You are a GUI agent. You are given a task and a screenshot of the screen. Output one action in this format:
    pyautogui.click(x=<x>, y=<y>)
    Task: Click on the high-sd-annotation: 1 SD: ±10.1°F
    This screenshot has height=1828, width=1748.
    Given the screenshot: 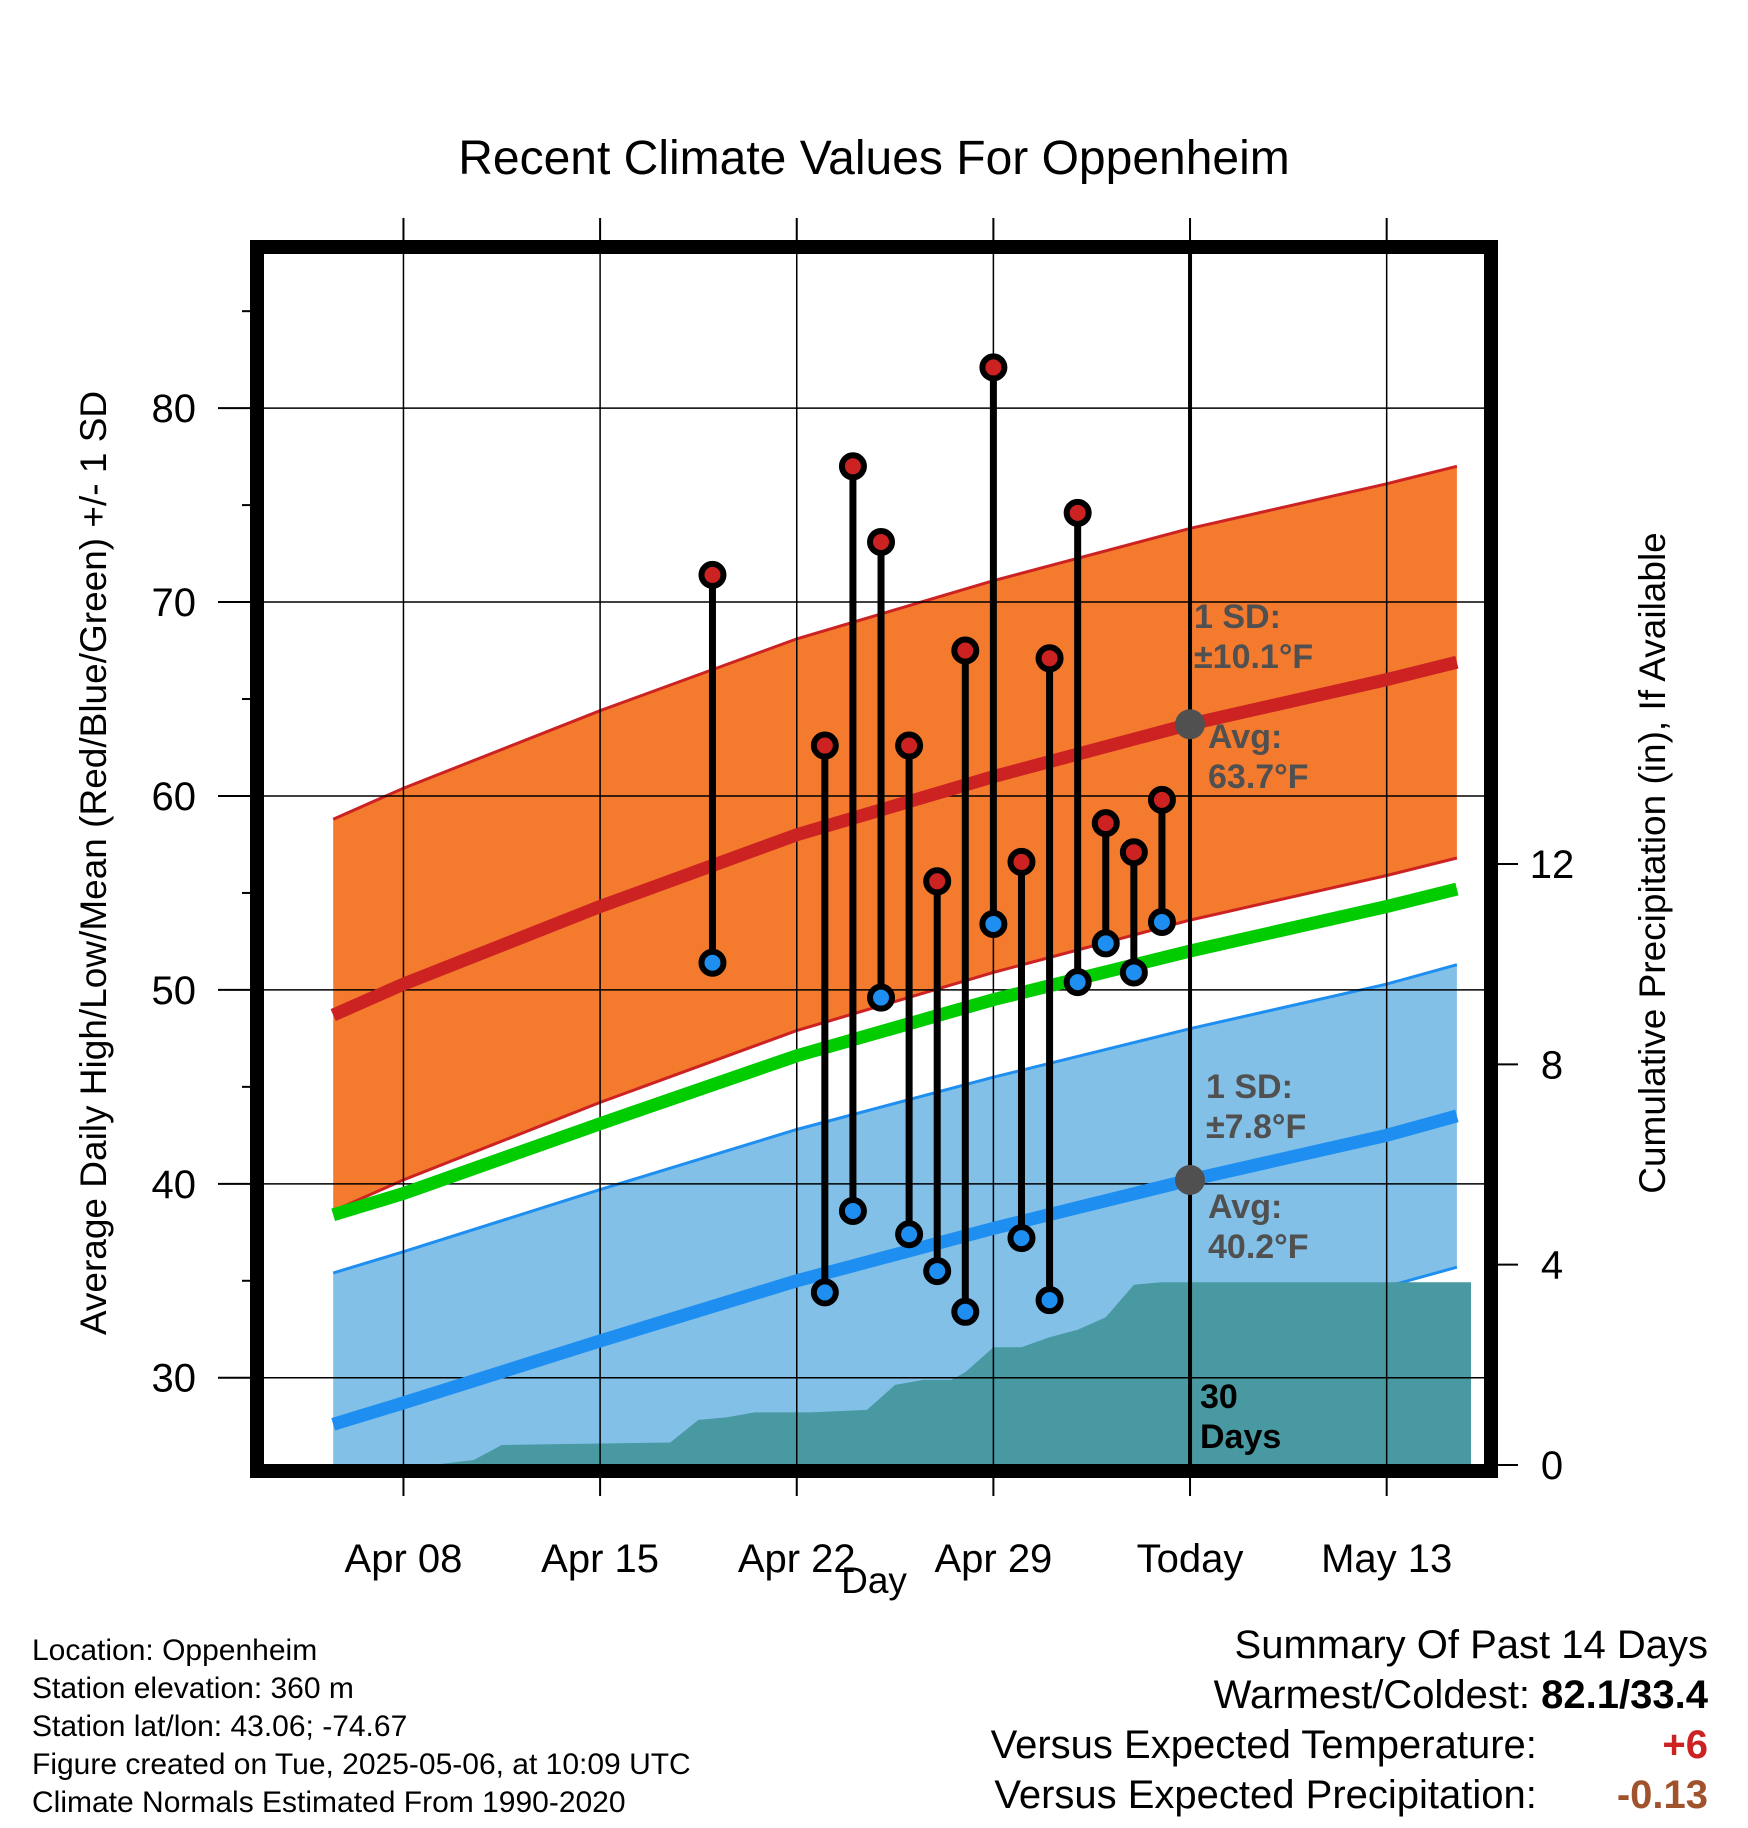 What is the action you would take?
    pyautogui.click(x=1253, y=637)
    